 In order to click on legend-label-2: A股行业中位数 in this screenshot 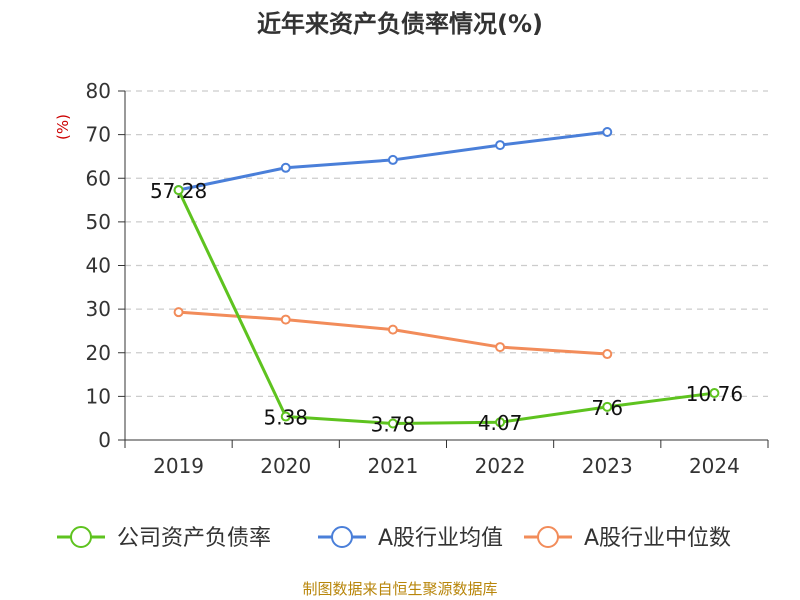, I will do `click(657, 538)`.